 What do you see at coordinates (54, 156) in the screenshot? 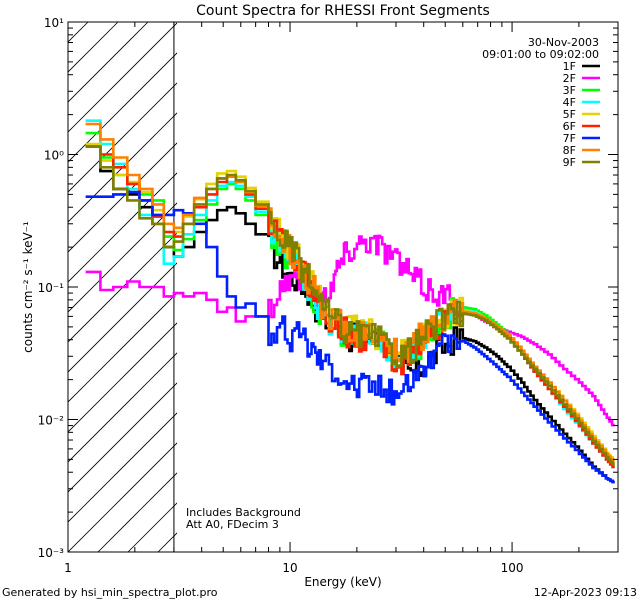
I see `y-tick-label: 10⁰` at bounding box center [54, 156].